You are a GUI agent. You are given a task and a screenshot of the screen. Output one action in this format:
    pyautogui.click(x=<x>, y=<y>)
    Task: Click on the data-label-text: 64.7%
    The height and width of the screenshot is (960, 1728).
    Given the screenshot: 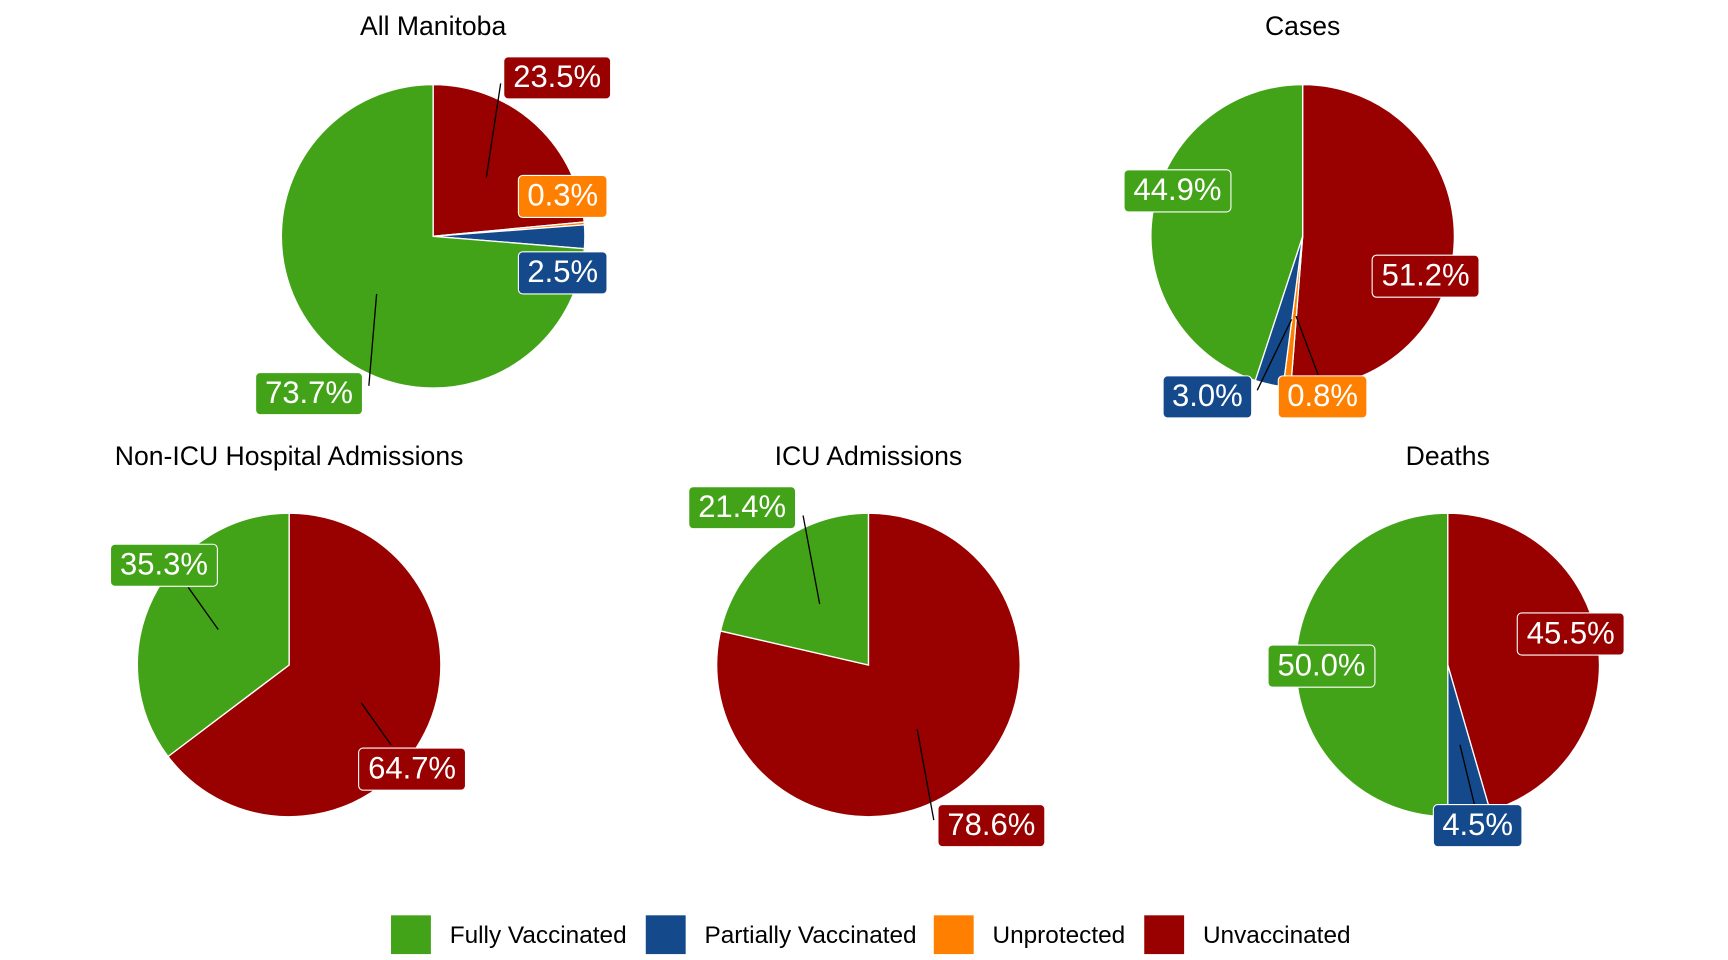 What is the action you would take?
    pyautogui.click(x=412, y=767)
    